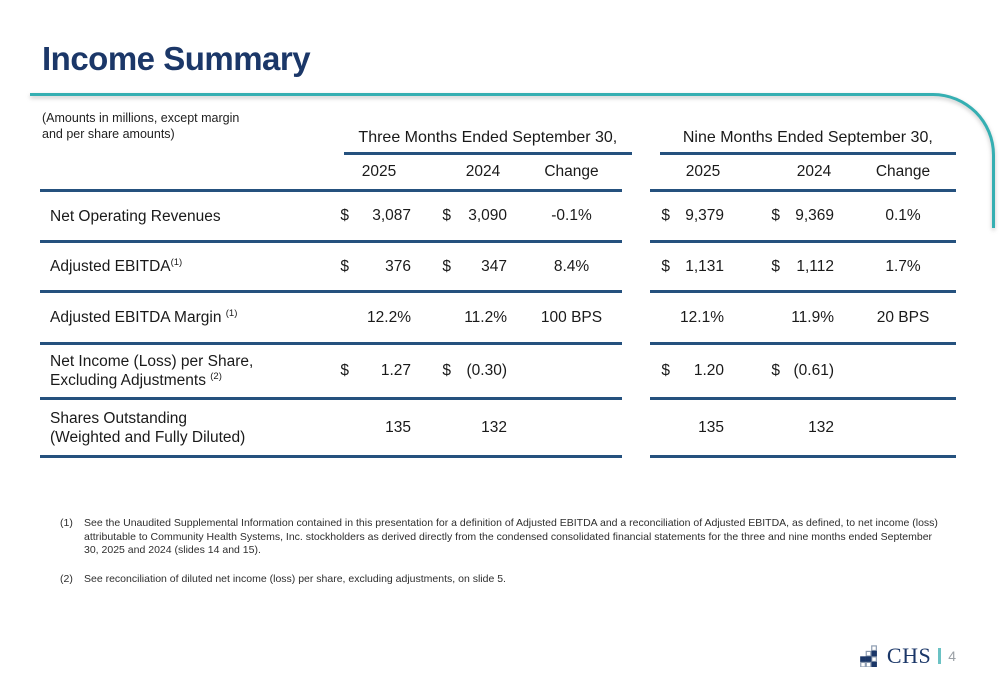 The height and width of the screenshot is (685, 1000). I want to click on value-2025-nm: 12.1%, so click(702, 317).